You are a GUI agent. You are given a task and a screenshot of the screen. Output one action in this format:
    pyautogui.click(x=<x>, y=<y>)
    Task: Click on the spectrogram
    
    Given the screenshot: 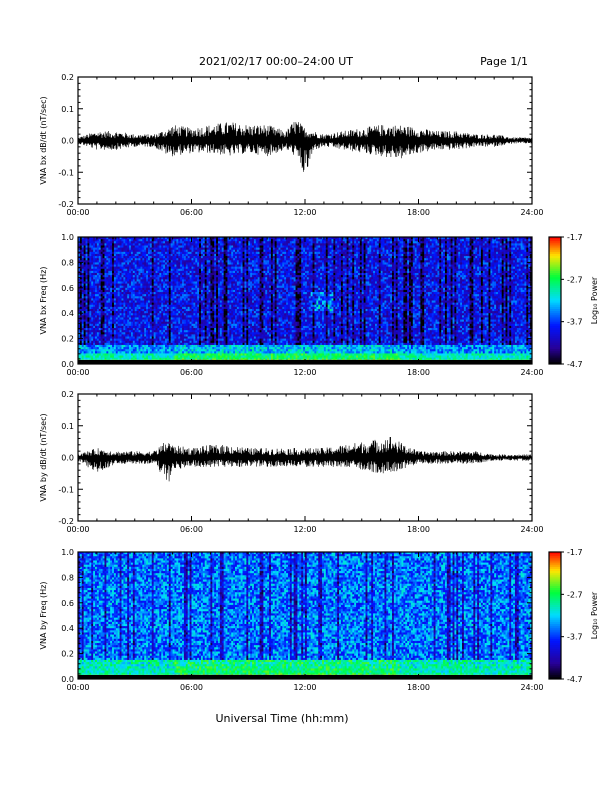 What is the action you would take?
    pyautogui.click(x=305, y=301)
    